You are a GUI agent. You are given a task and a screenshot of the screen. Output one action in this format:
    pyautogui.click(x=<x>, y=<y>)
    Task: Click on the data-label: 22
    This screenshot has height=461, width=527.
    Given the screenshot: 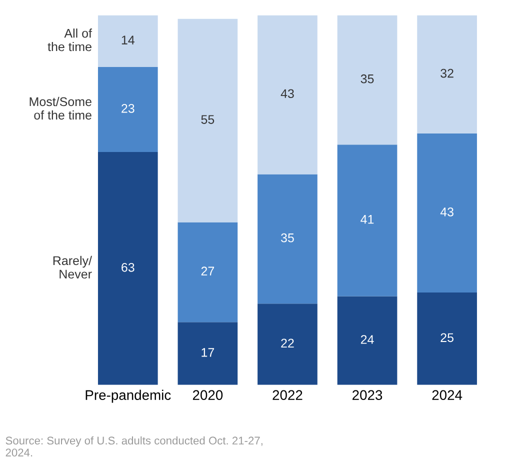 What is the action you would take?
    pyautogui.click(x=287, y=343)
    